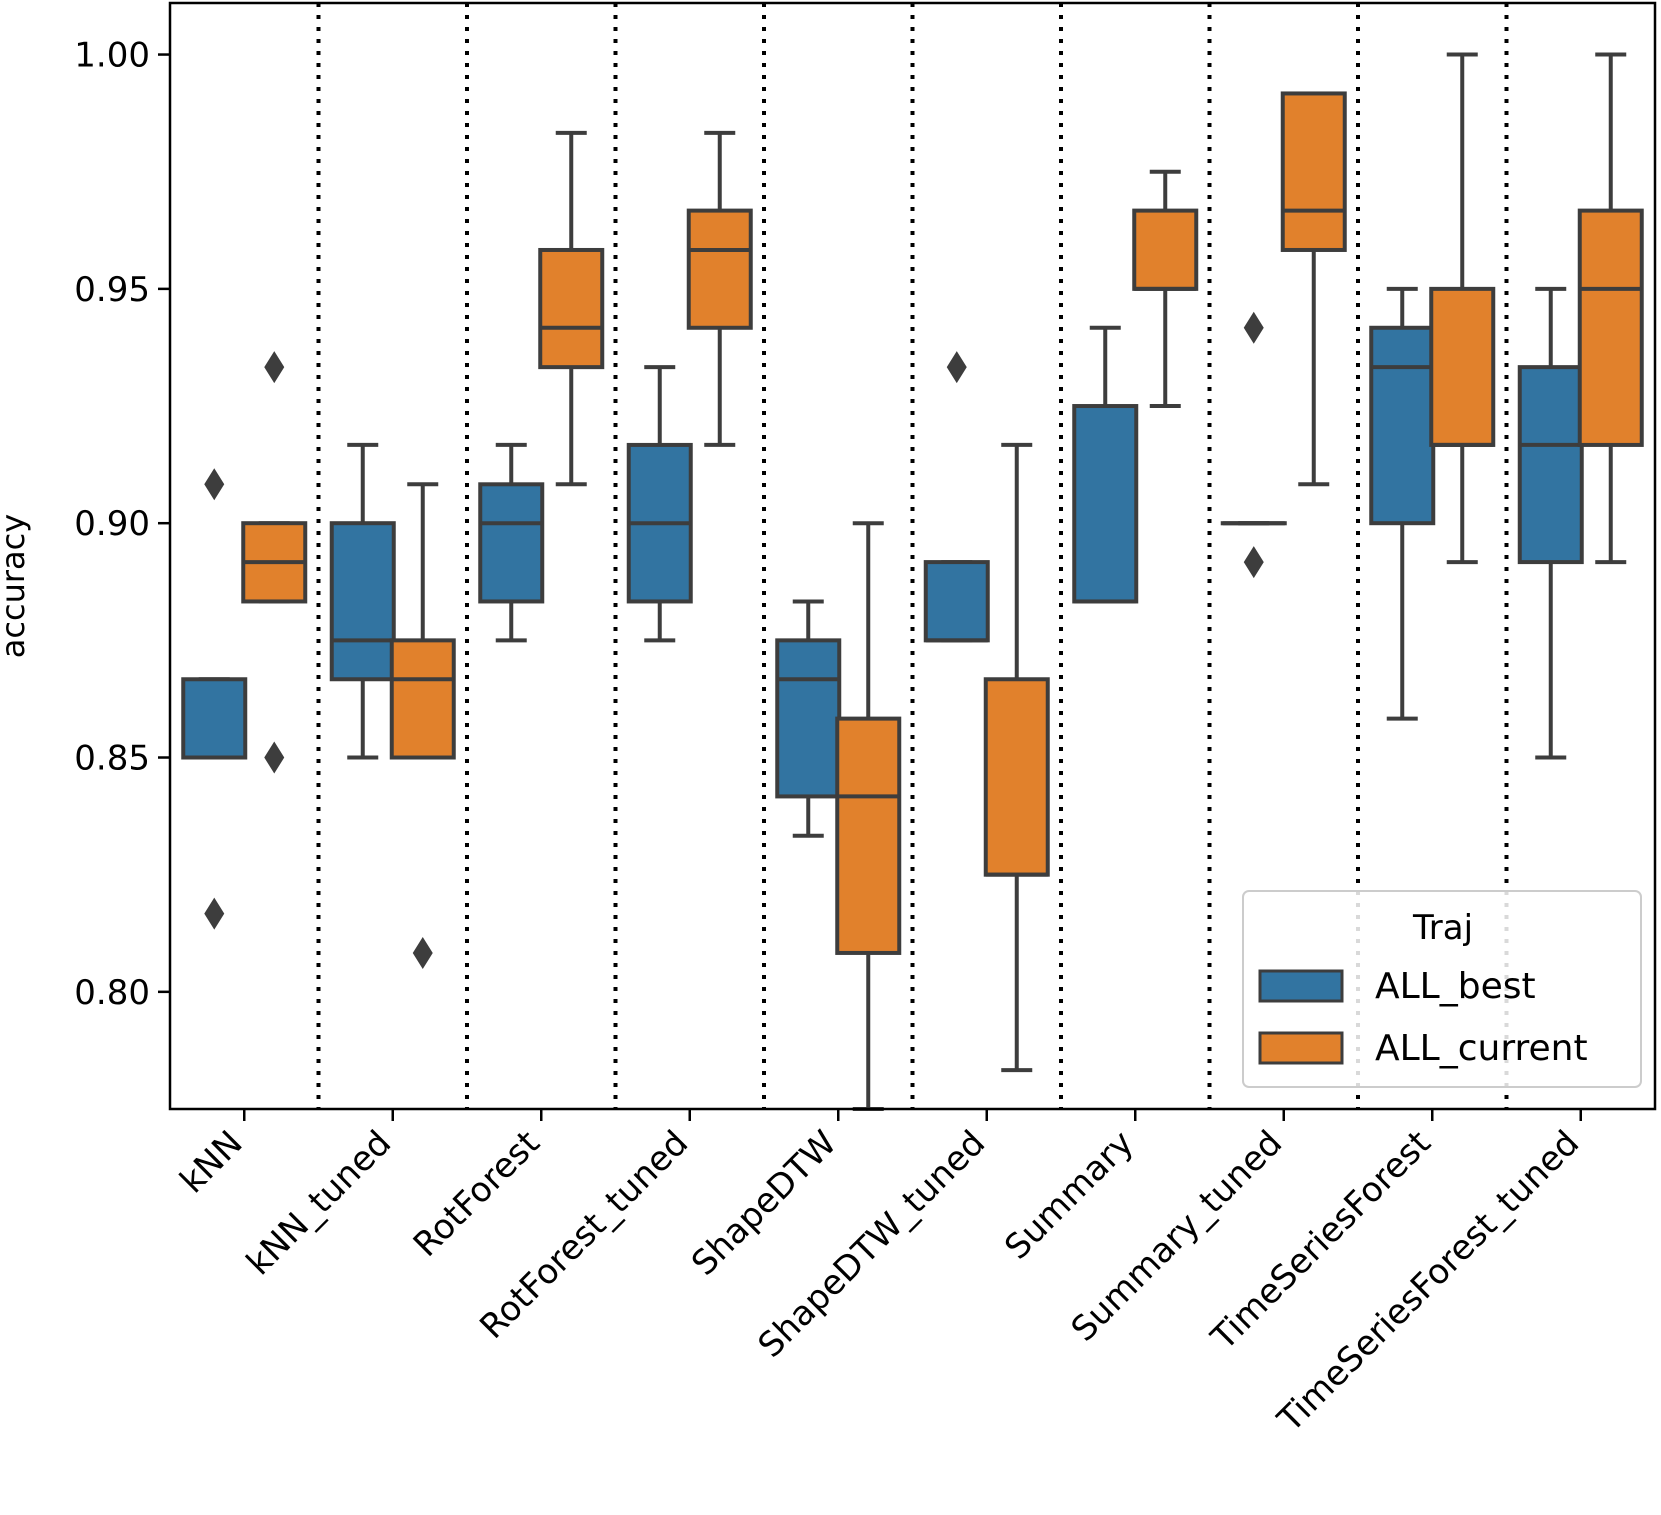 Image resolution: width=1661 pixels, height=1515 pixels. Describe the element at coordinates (1301, 986) in the screenshot. I see `legend-swatch-ALL_best` at that location.